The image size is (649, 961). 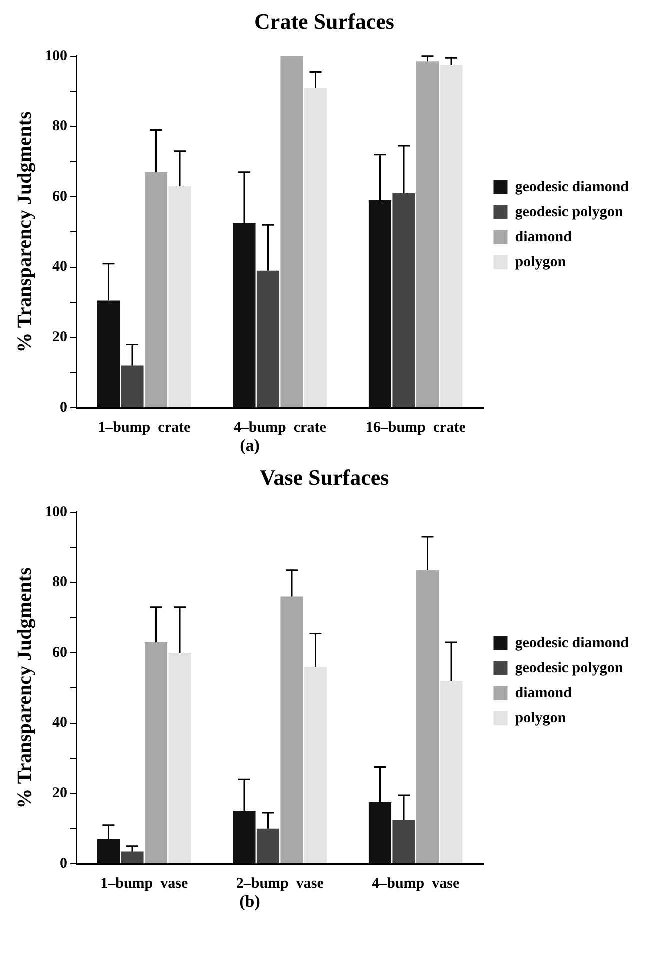 What do you see at coordinates (416, 884) in the screenshot?
I see `x-tick-label: 4–bump vase` at bounding box center [416, 884].